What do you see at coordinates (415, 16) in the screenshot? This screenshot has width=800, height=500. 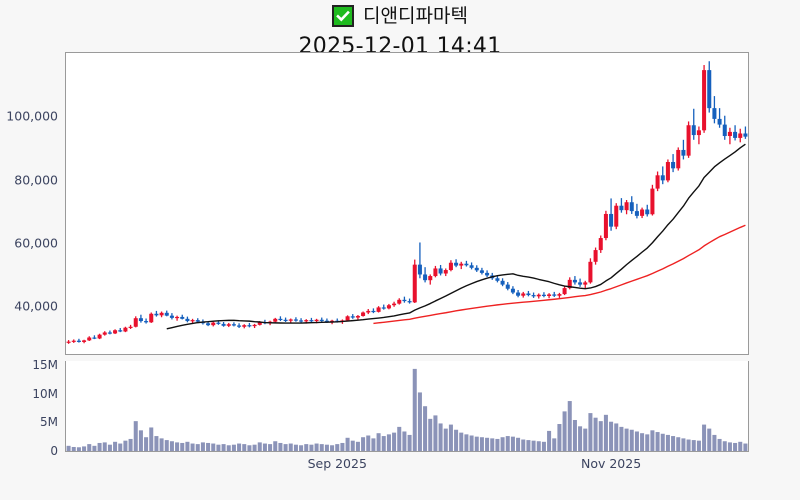 I see `page-title: 디앤디파마텍` at bounding box center [415, 16].